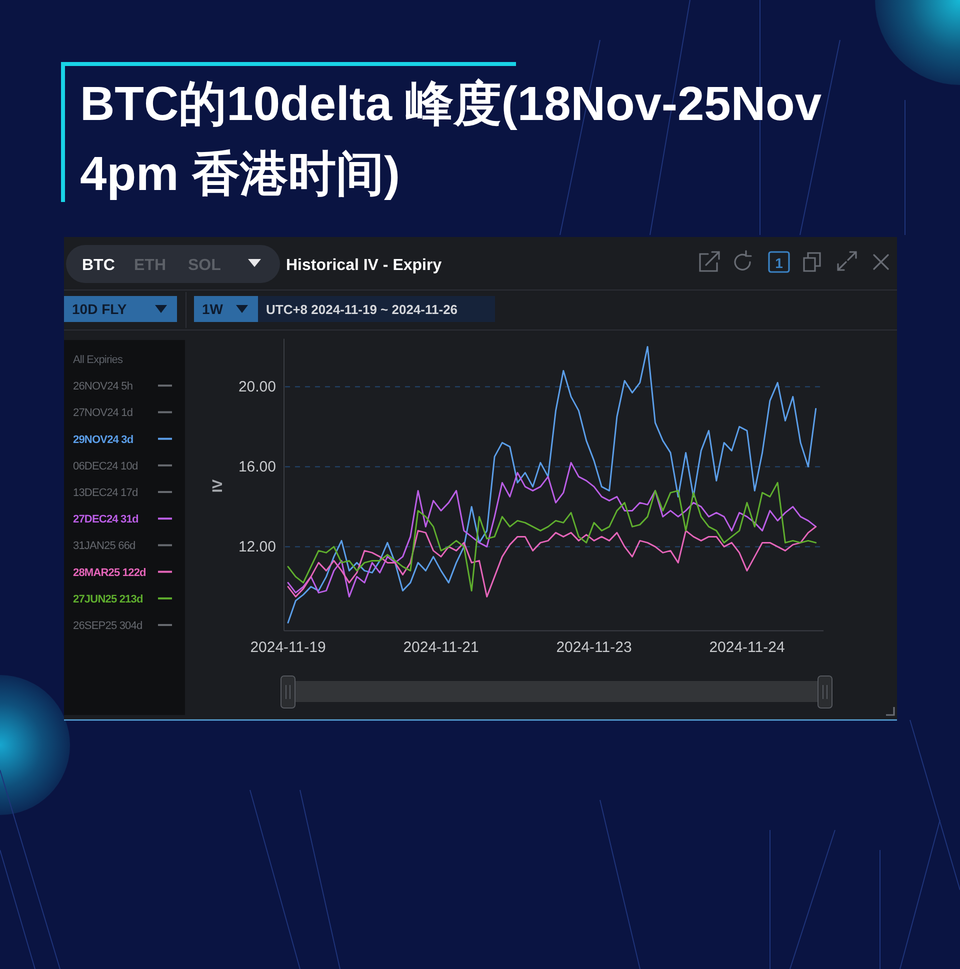  Describe the element at coordinates (257, 467) in the screenshot. I see `y-tick-label: 16.00` at that location.